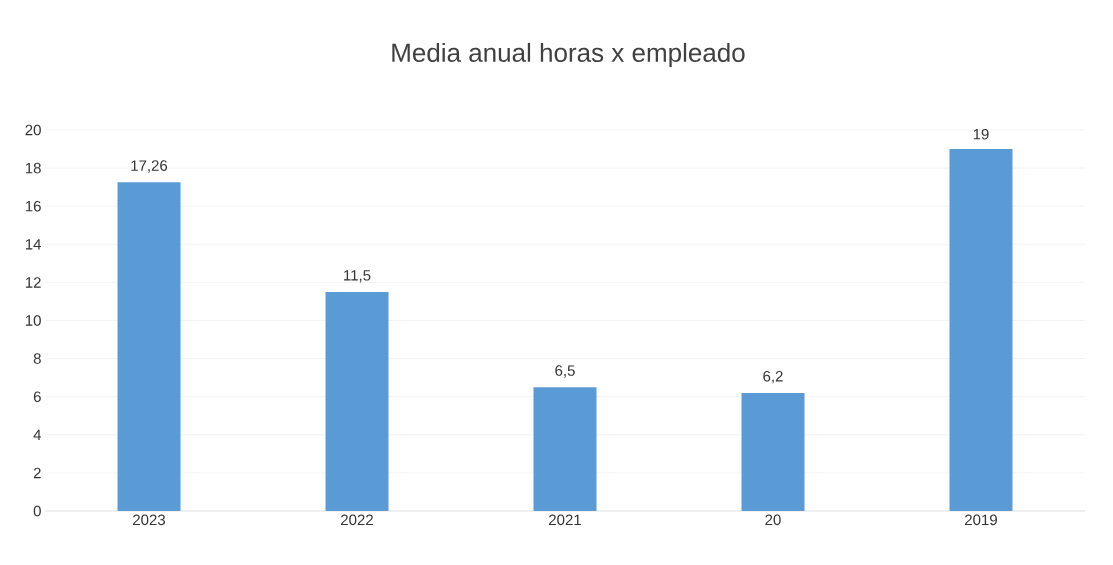  What do you see at coordinates (33, 320) in the screenshot?
I see `y-tick-label: 10` at bounding box center [33, 320].